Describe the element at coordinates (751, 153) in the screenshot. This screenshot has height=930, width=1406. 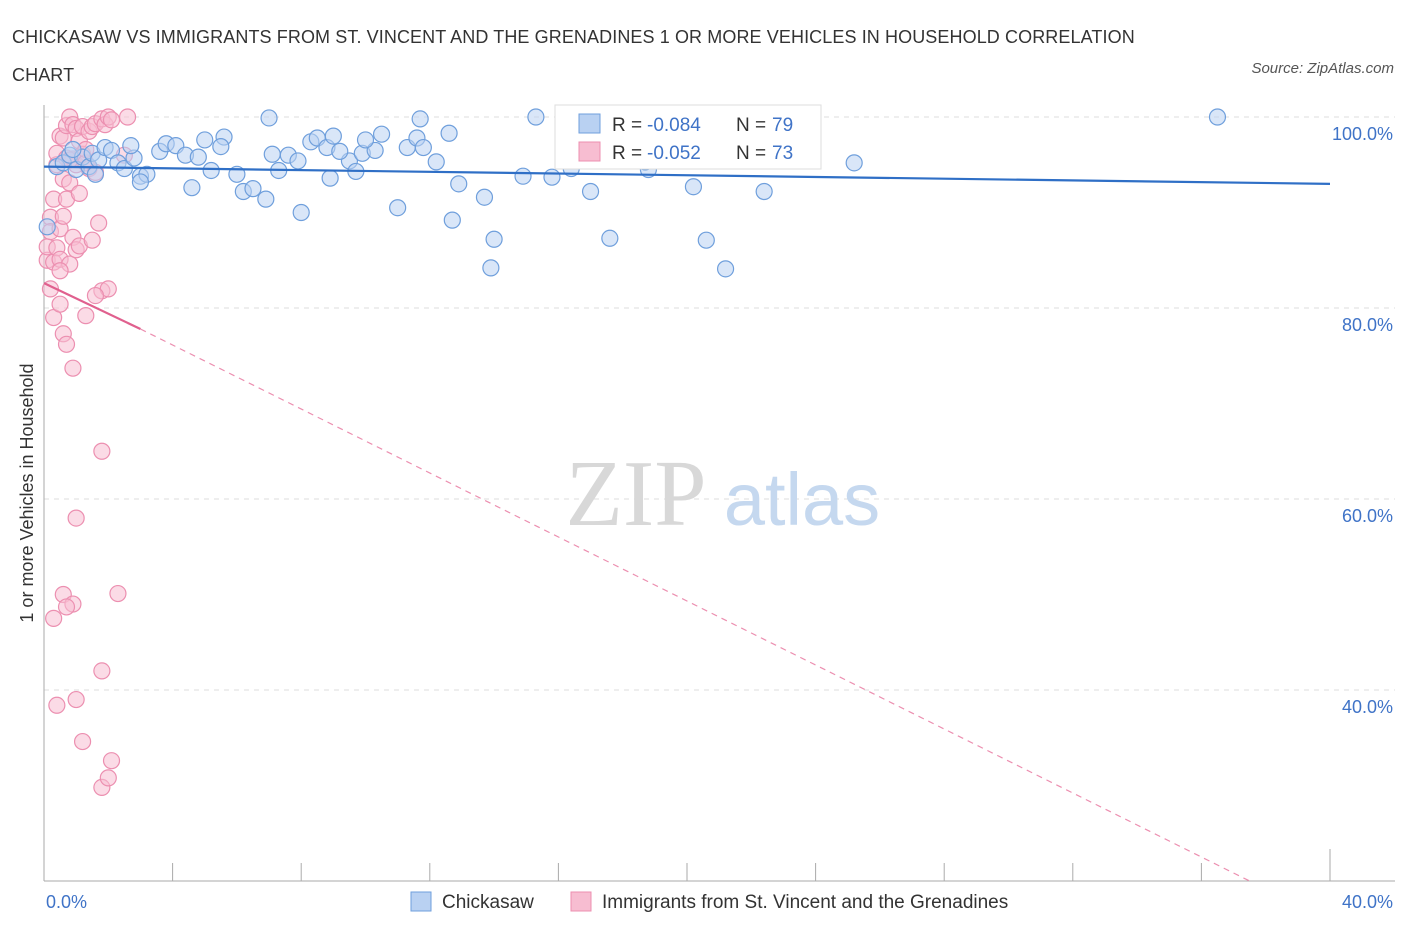
I see `legend-n-label-immigrants: N =` at that location.